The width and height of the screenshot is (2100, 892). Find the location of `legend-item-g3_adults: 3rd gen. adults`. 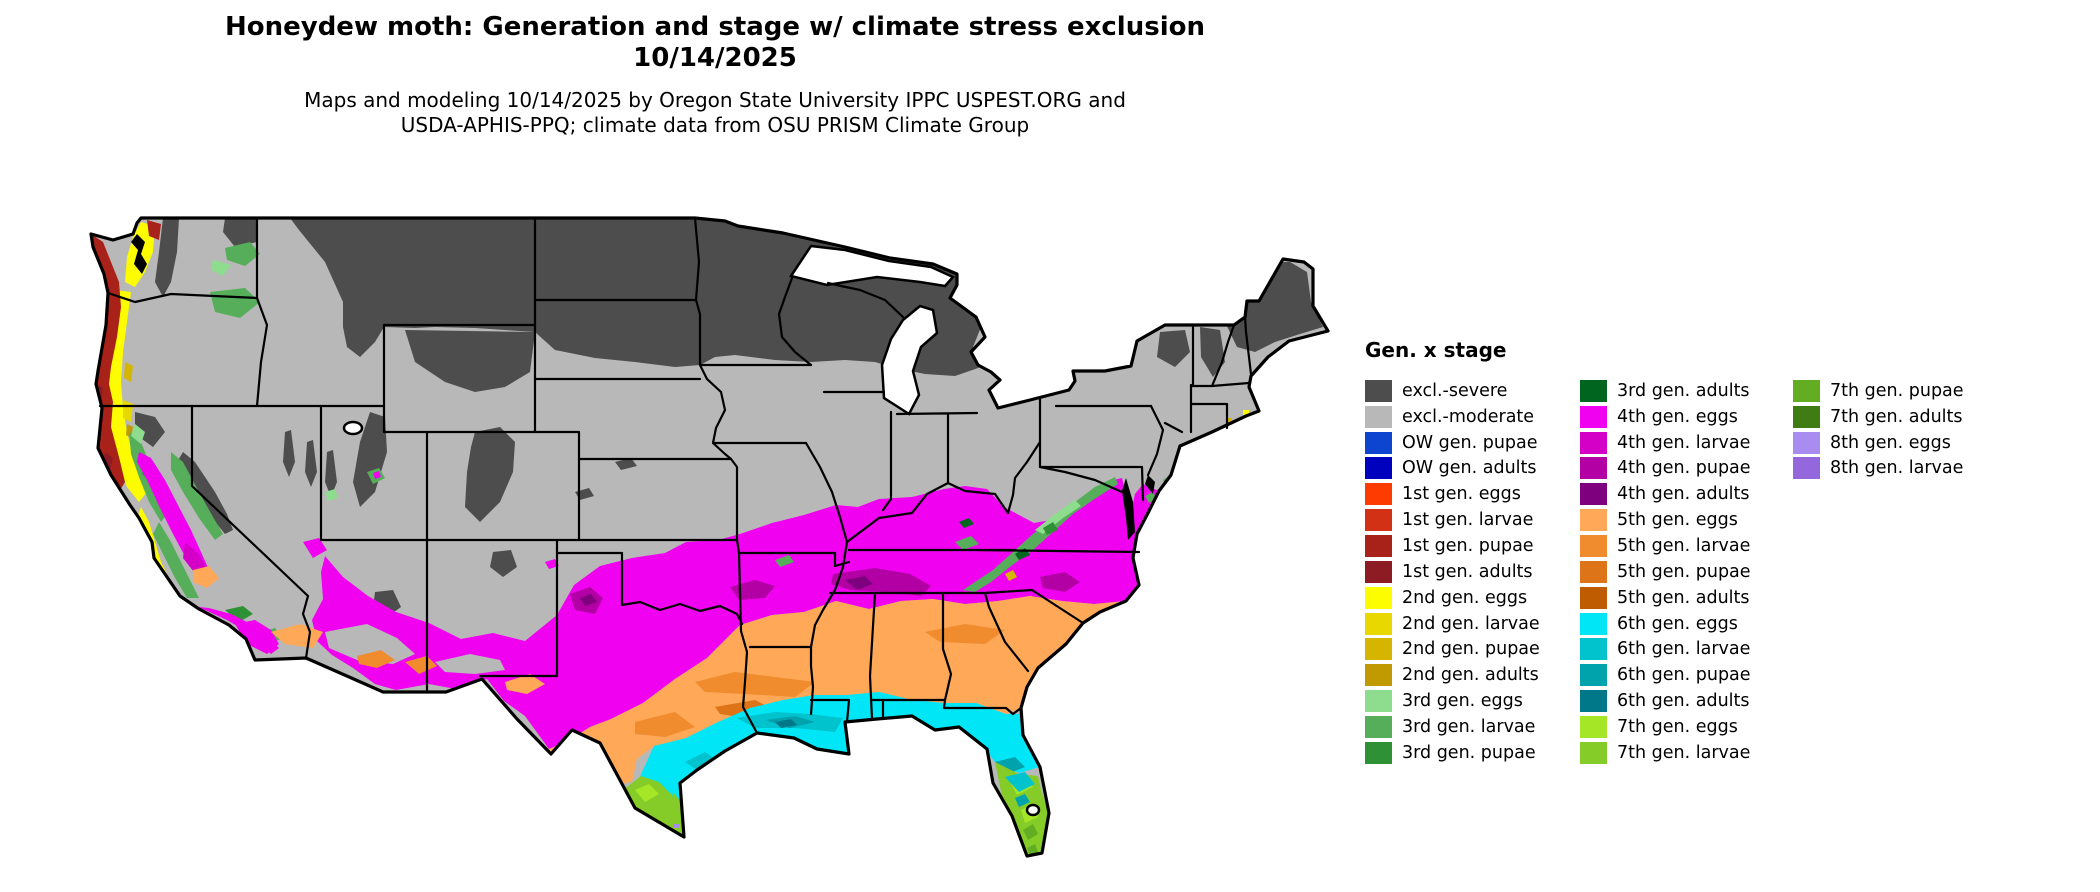

legend-item-g3_adults: 3rd gen. adults is located at coordinates (1686, 391).